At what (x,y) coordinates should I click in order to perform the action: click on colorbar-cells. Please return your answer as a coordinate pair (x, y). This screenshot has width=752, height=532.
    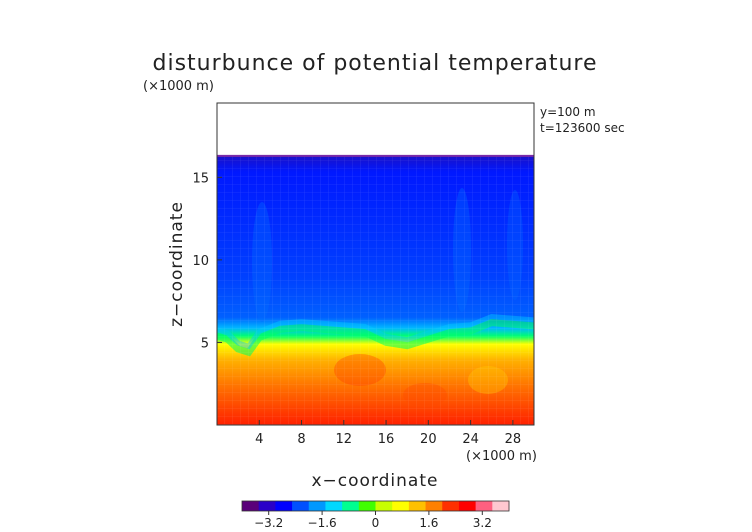
    Looking at the image, I should click on (376, 506).